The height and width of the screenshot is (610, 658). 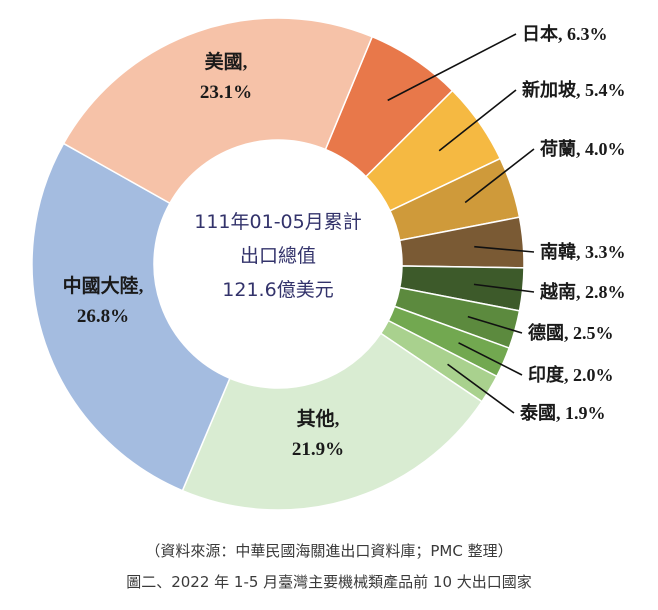 What do you see at coordinates (571, 332) in the screenshot?
I see `slice-label: 德國, 2.5%` at bounding box center [571, 332].